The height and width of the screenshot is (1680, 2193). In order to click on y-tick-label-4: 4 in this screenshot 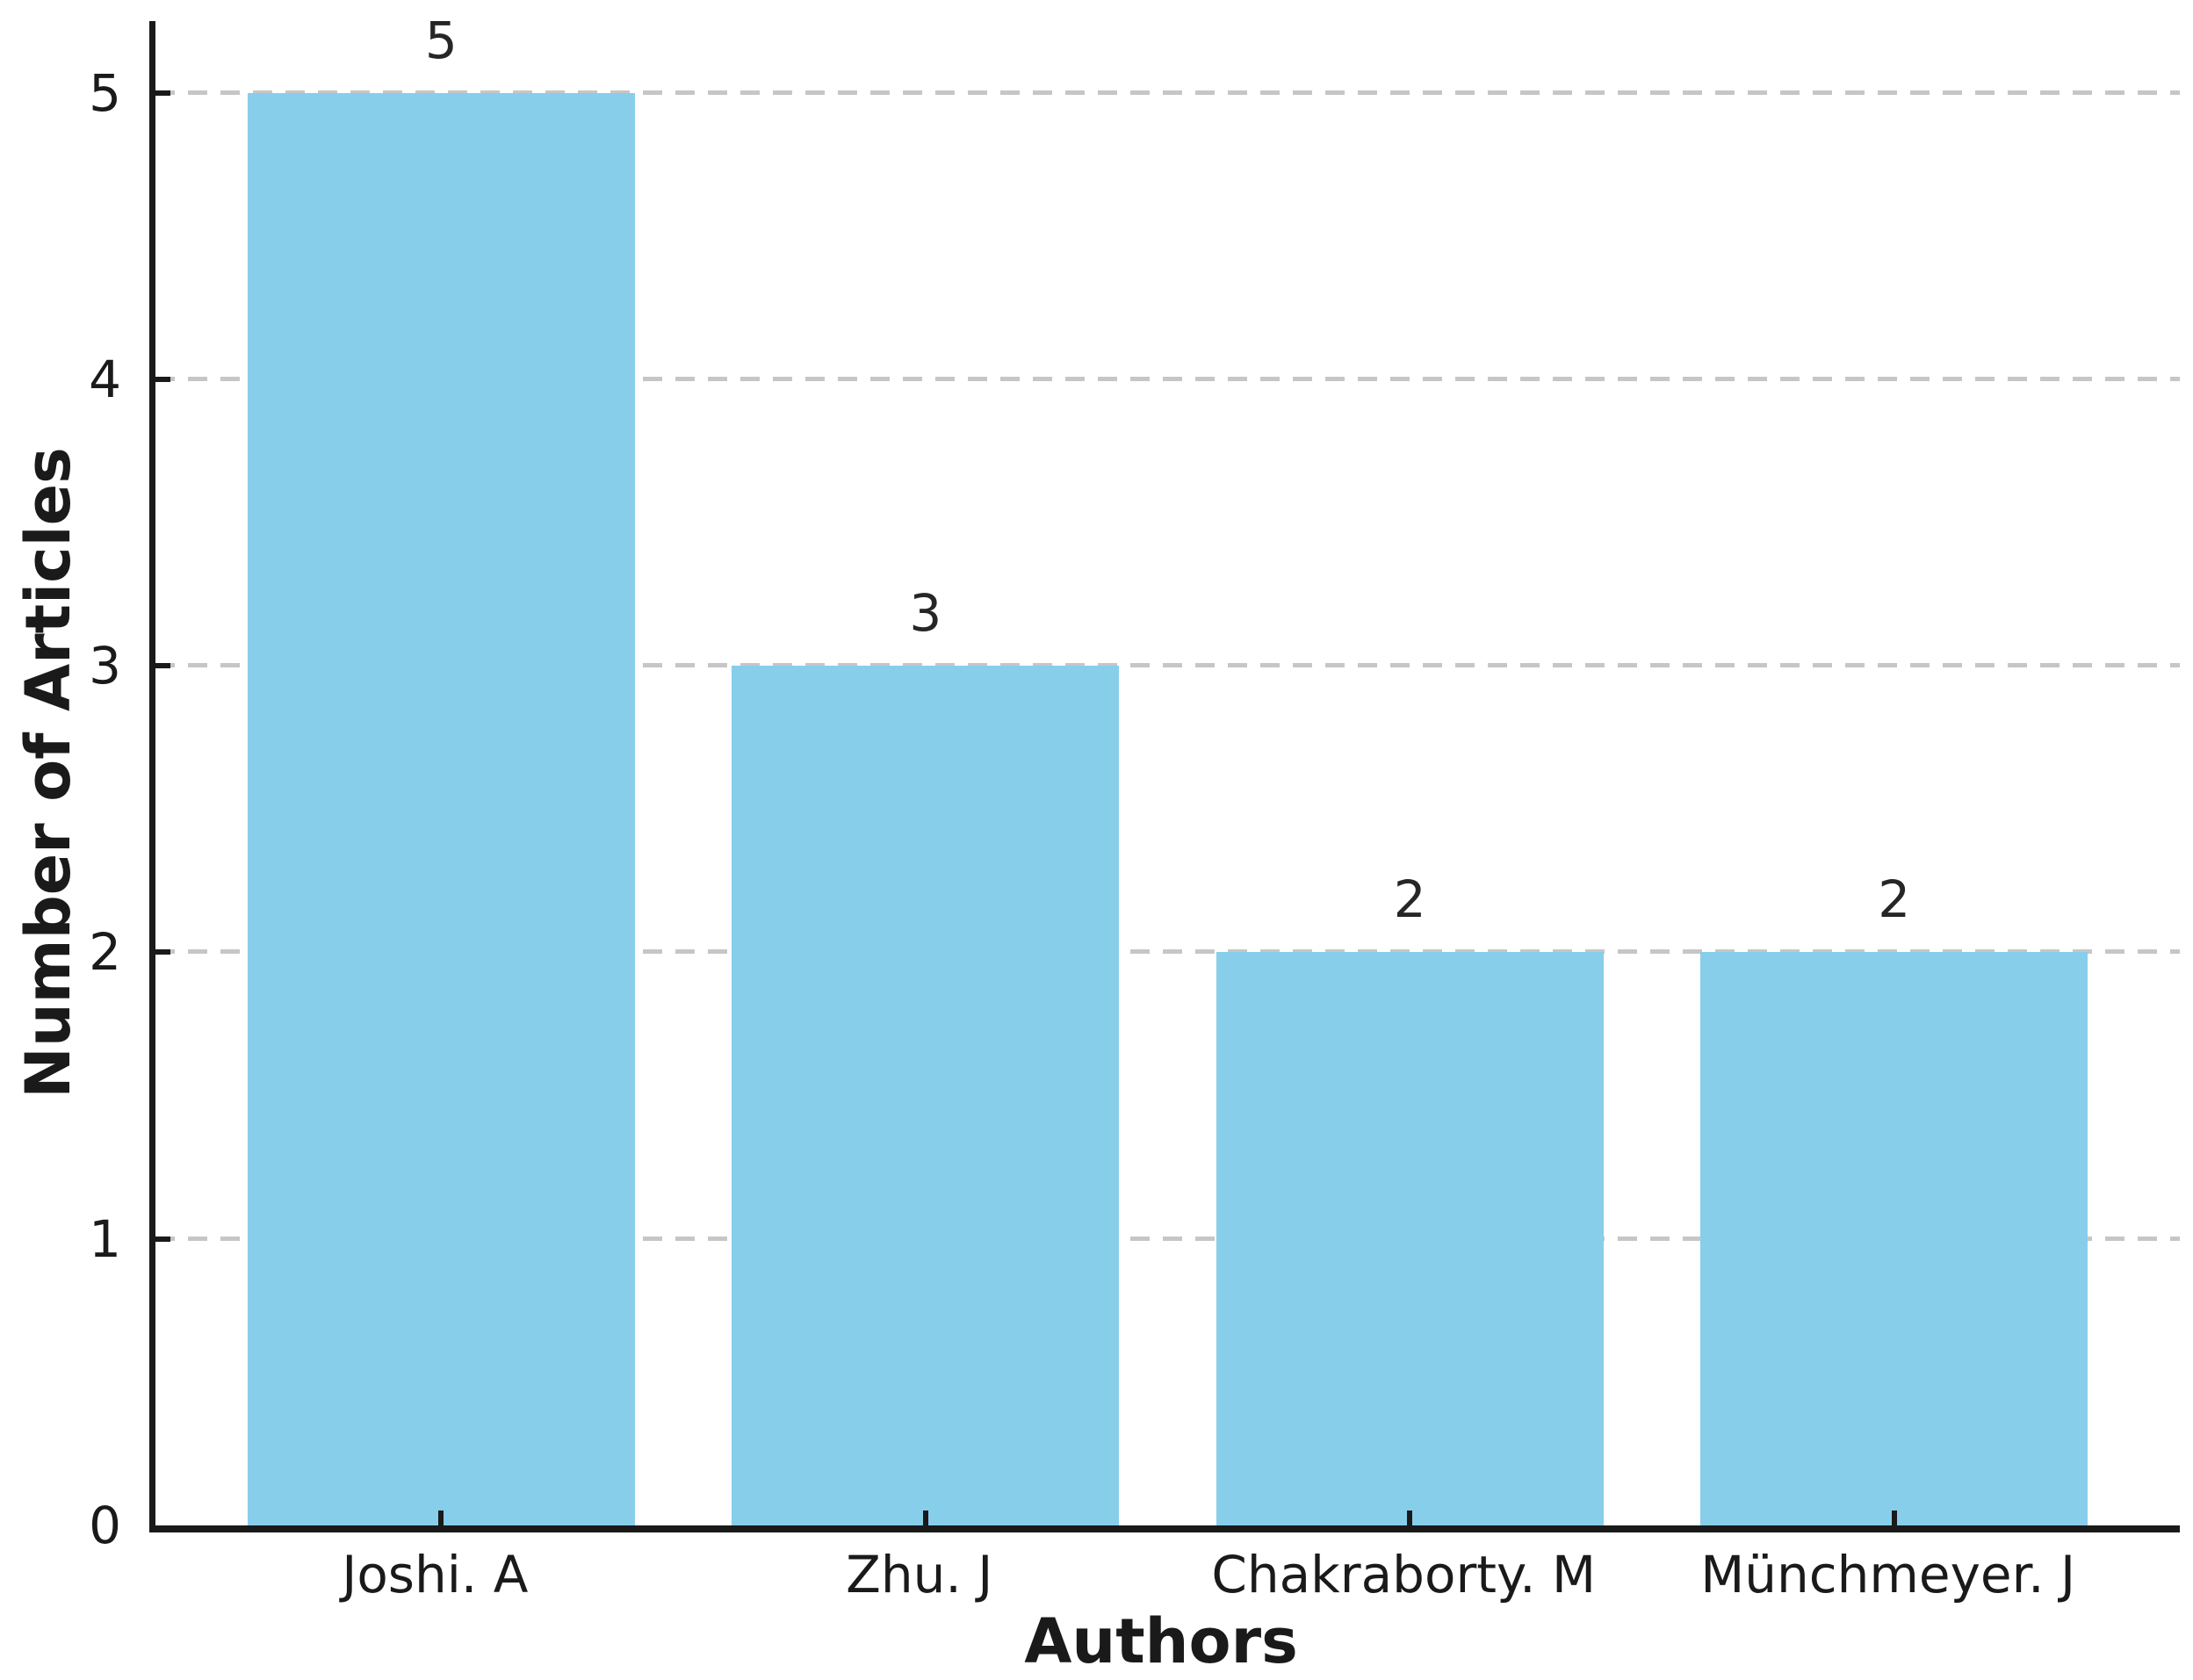, I will do `click(105, 379)`.